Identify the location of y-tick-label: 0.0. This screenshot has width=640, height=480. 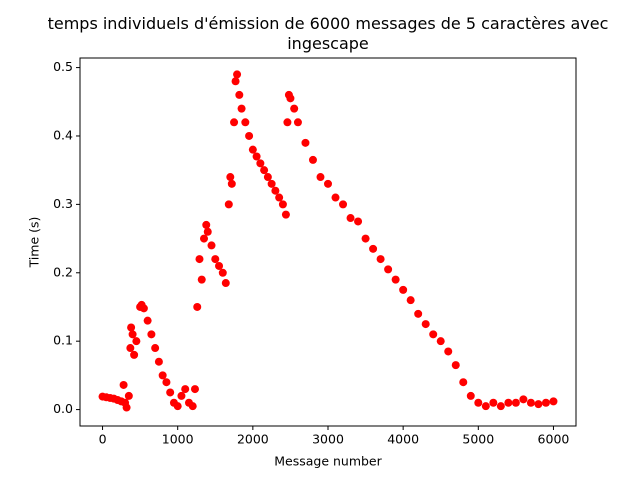
(63, 408).